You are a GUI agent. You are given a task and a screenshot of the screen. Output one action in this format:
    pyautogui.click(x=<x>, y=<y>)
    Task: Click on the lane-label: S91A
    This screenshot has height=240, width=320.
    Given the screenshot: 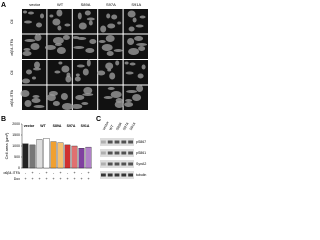 What is the action you would take?
    pyautogui.click(x=133, y=126)
    